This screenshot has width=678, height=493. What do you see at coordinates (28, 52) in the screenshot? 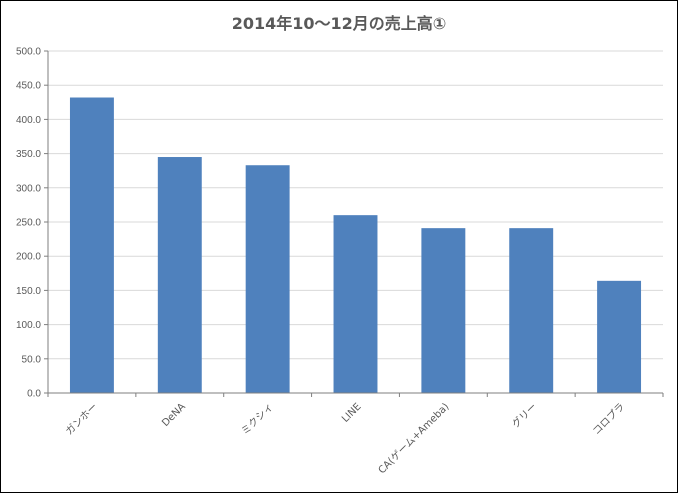
I see `y-tick-label: 500.0` at bounding box center [28, 52].